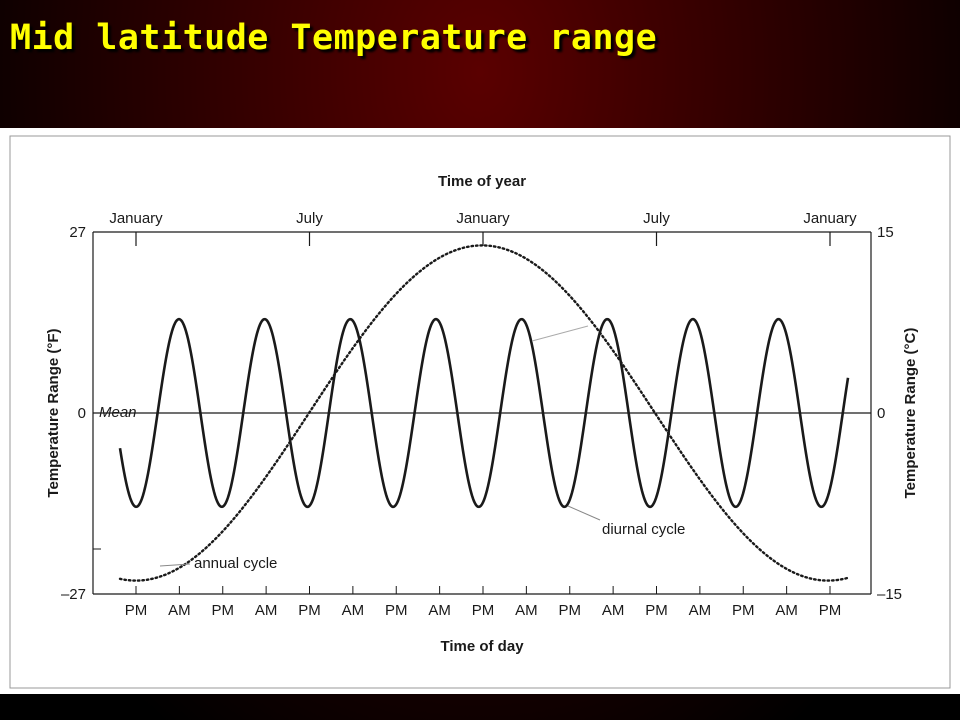 This screenshot has height=720, width=960. Describe the element at coordinates (482, 181) in the screenshot. I see `top-axis-label: Time of year` at that location.